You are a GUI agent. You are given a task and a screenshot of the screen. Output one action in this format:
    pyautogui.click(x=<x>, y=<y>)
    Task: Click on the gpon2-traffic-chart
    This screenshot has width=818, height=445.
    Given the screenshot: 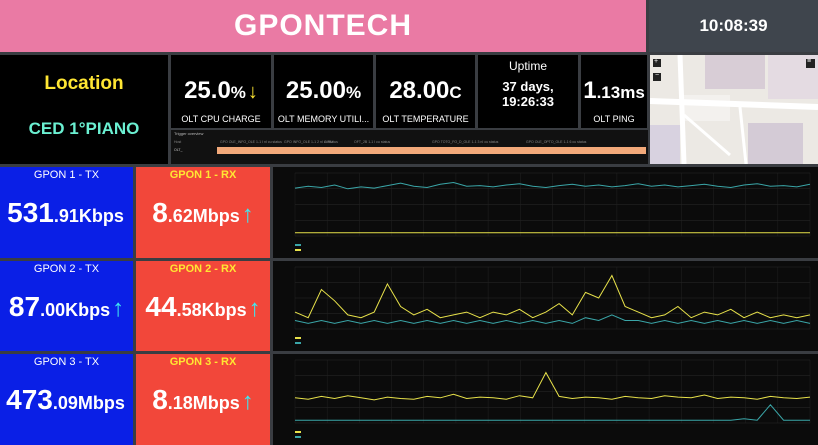 What is the action you would take?
    pyautogui.click(x=545, y=306)
    